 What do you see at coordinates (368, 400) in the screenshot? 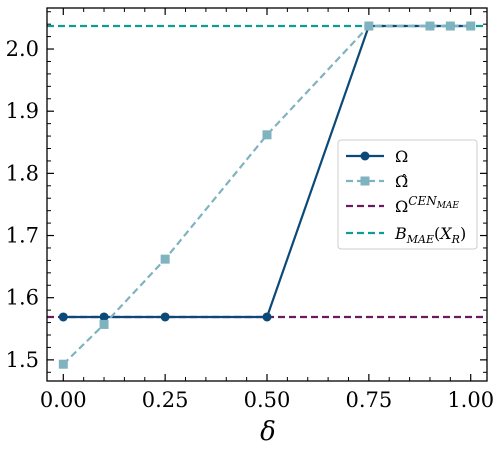
I see `x-tick-label-3: 0.75` at bounding box center [368, 400].